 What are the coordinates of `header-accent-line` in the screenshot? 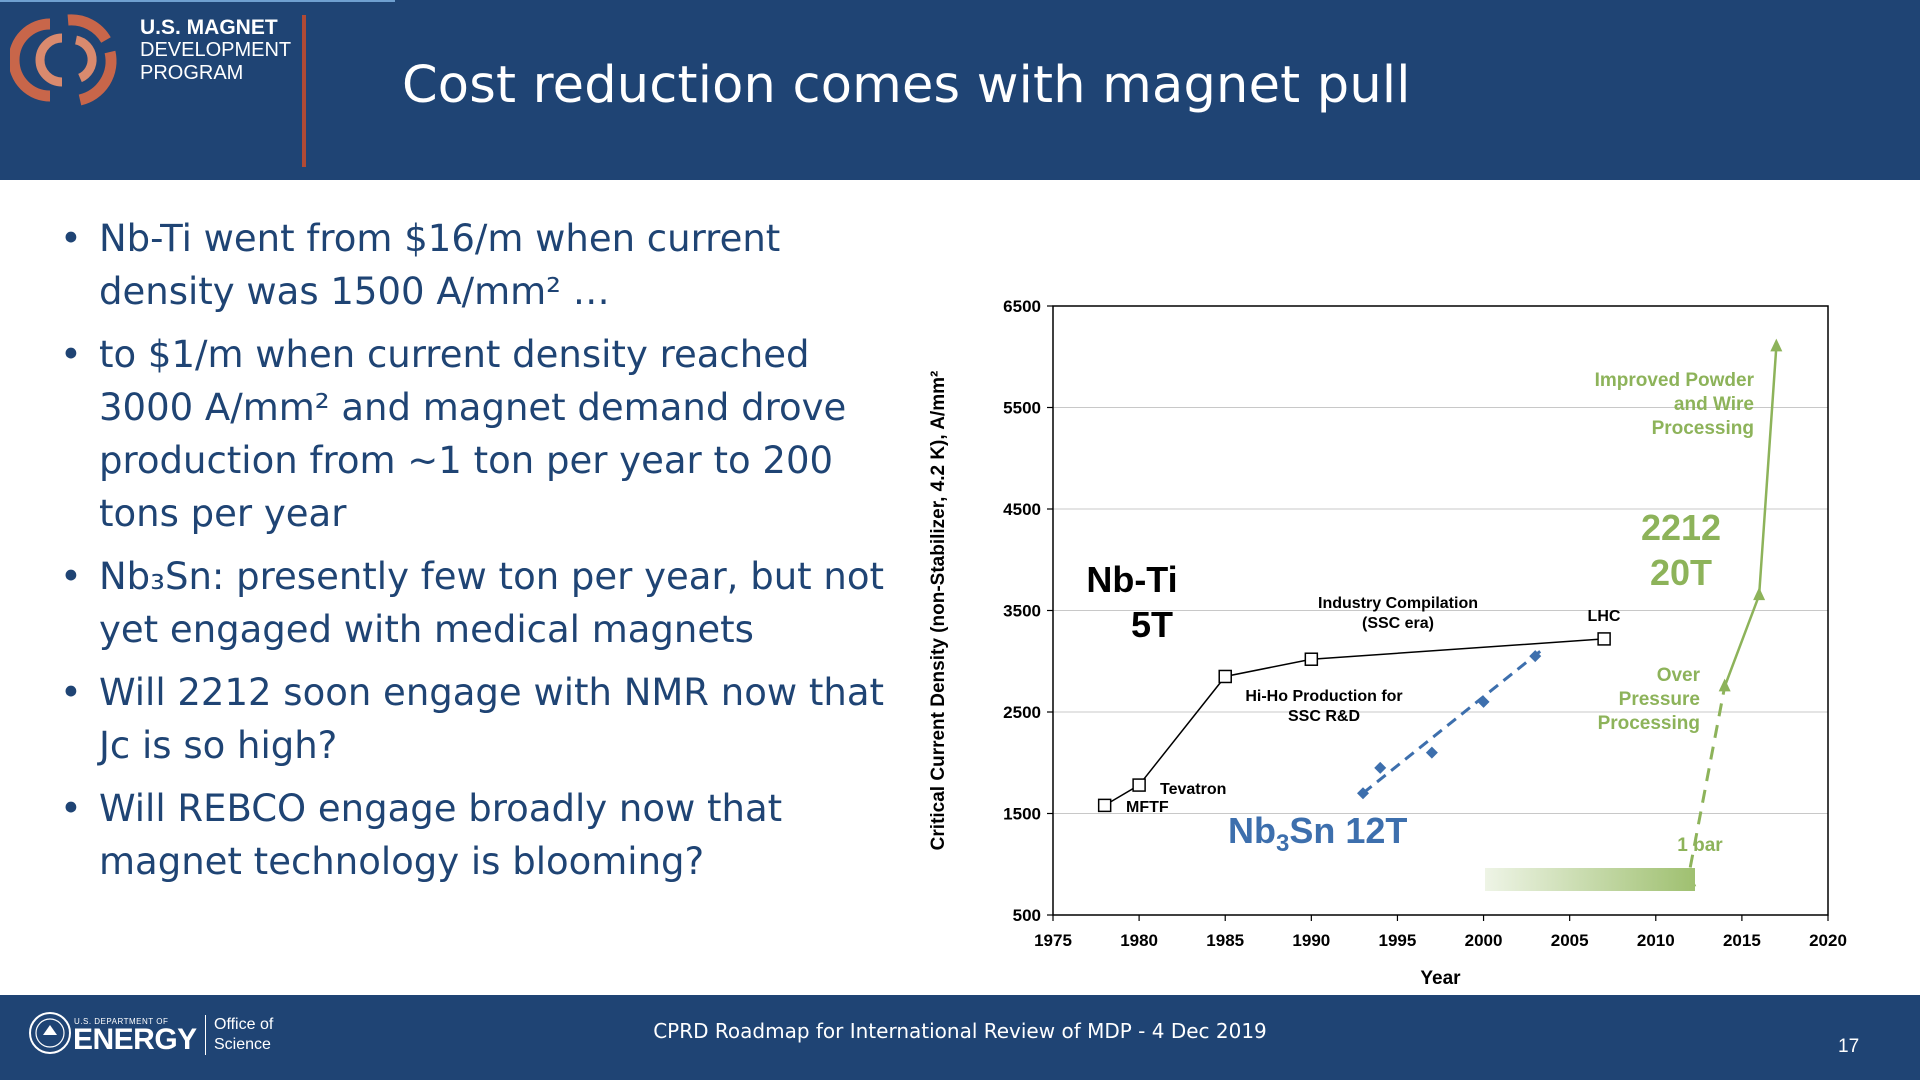 It's located at (197, 1).